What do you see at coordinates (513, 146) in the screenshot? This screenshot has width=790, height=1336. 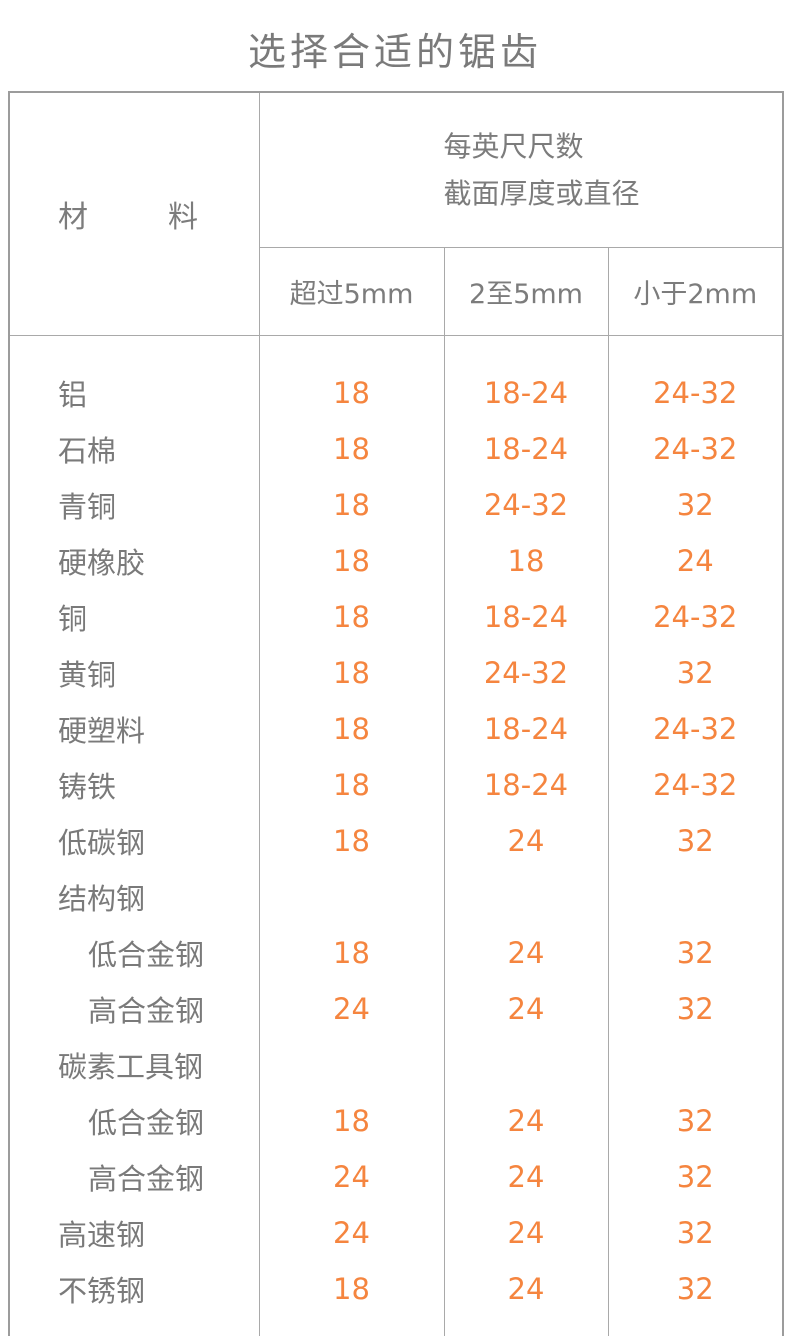 I see `group-header-line1: 每英尺尺数` at bounding box center [513, 146].